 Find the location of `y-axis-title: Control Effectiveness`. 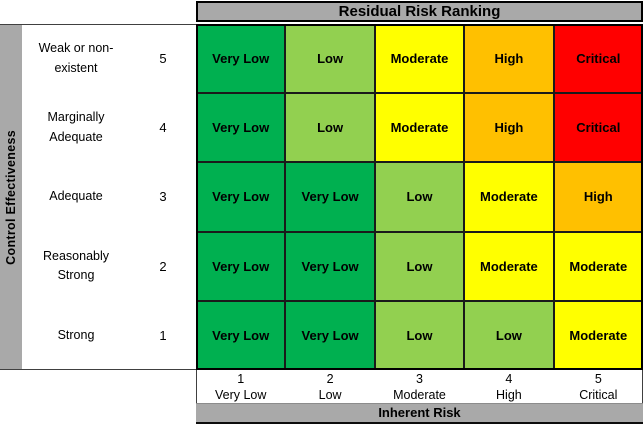

y-axis-title: Control Effectiveness is located at coordinates (11, 197).